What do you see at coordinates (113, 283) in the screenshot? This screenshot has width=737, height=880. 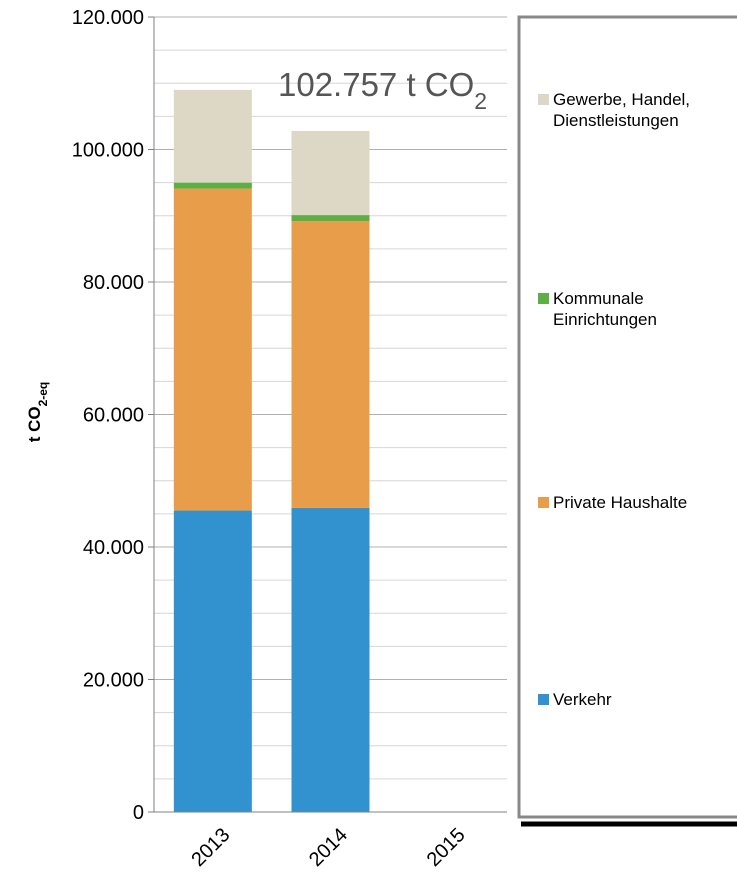 I see `y-tick-label: 80.000` at bounding box center [113, 283].